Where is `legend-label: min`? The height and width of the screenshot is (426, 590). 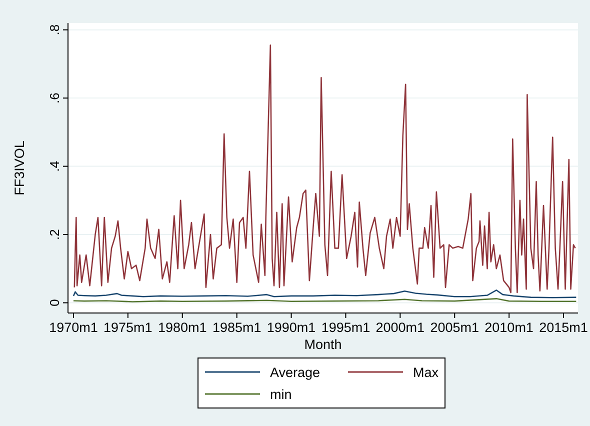 legend-label: min is located at coordinates (281, 394).